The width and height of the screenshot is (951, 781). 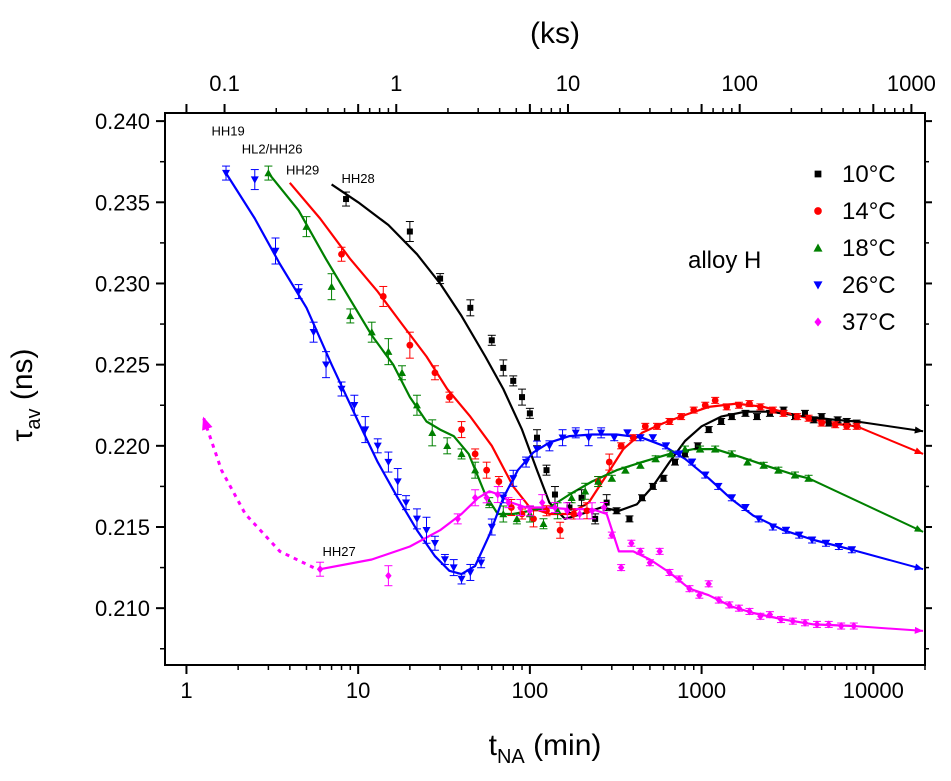 I want to click on y-axis-label-main: τ, so click(x=22, y=435).